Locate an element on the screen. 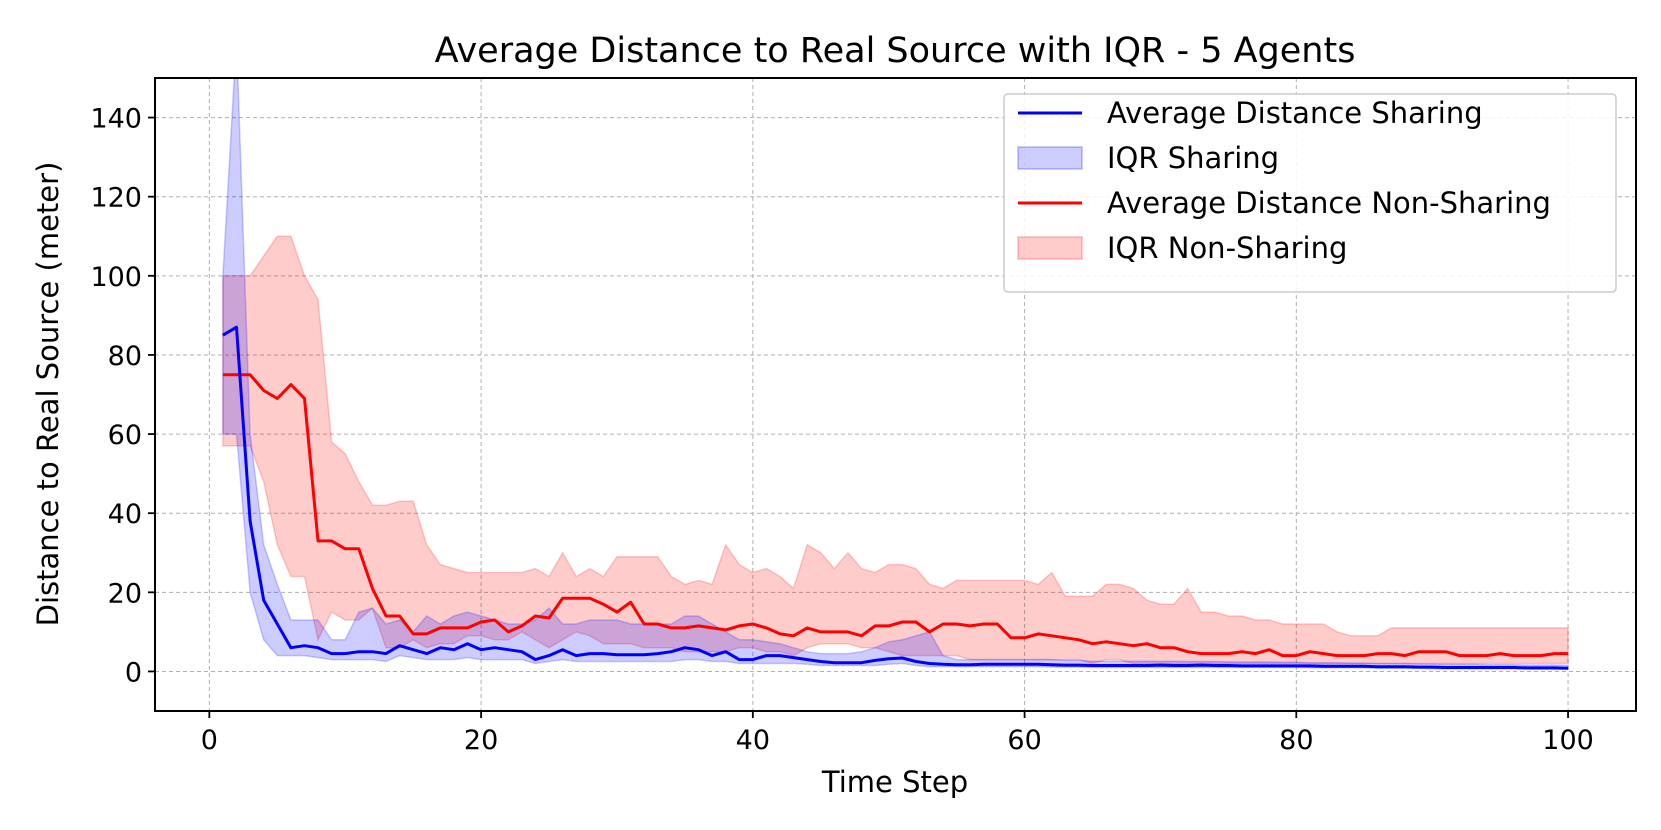 Image resolution: width=1661 pixels, height=830 pixels. y-tick-label: 60 is located at coordinates (125, 435).